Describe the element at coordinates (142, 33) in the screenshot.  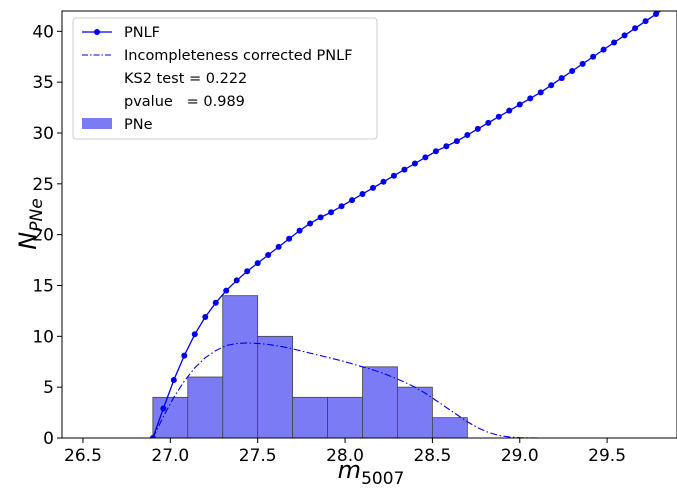
I see `legend-label-pnlf: PNLF` at that location.